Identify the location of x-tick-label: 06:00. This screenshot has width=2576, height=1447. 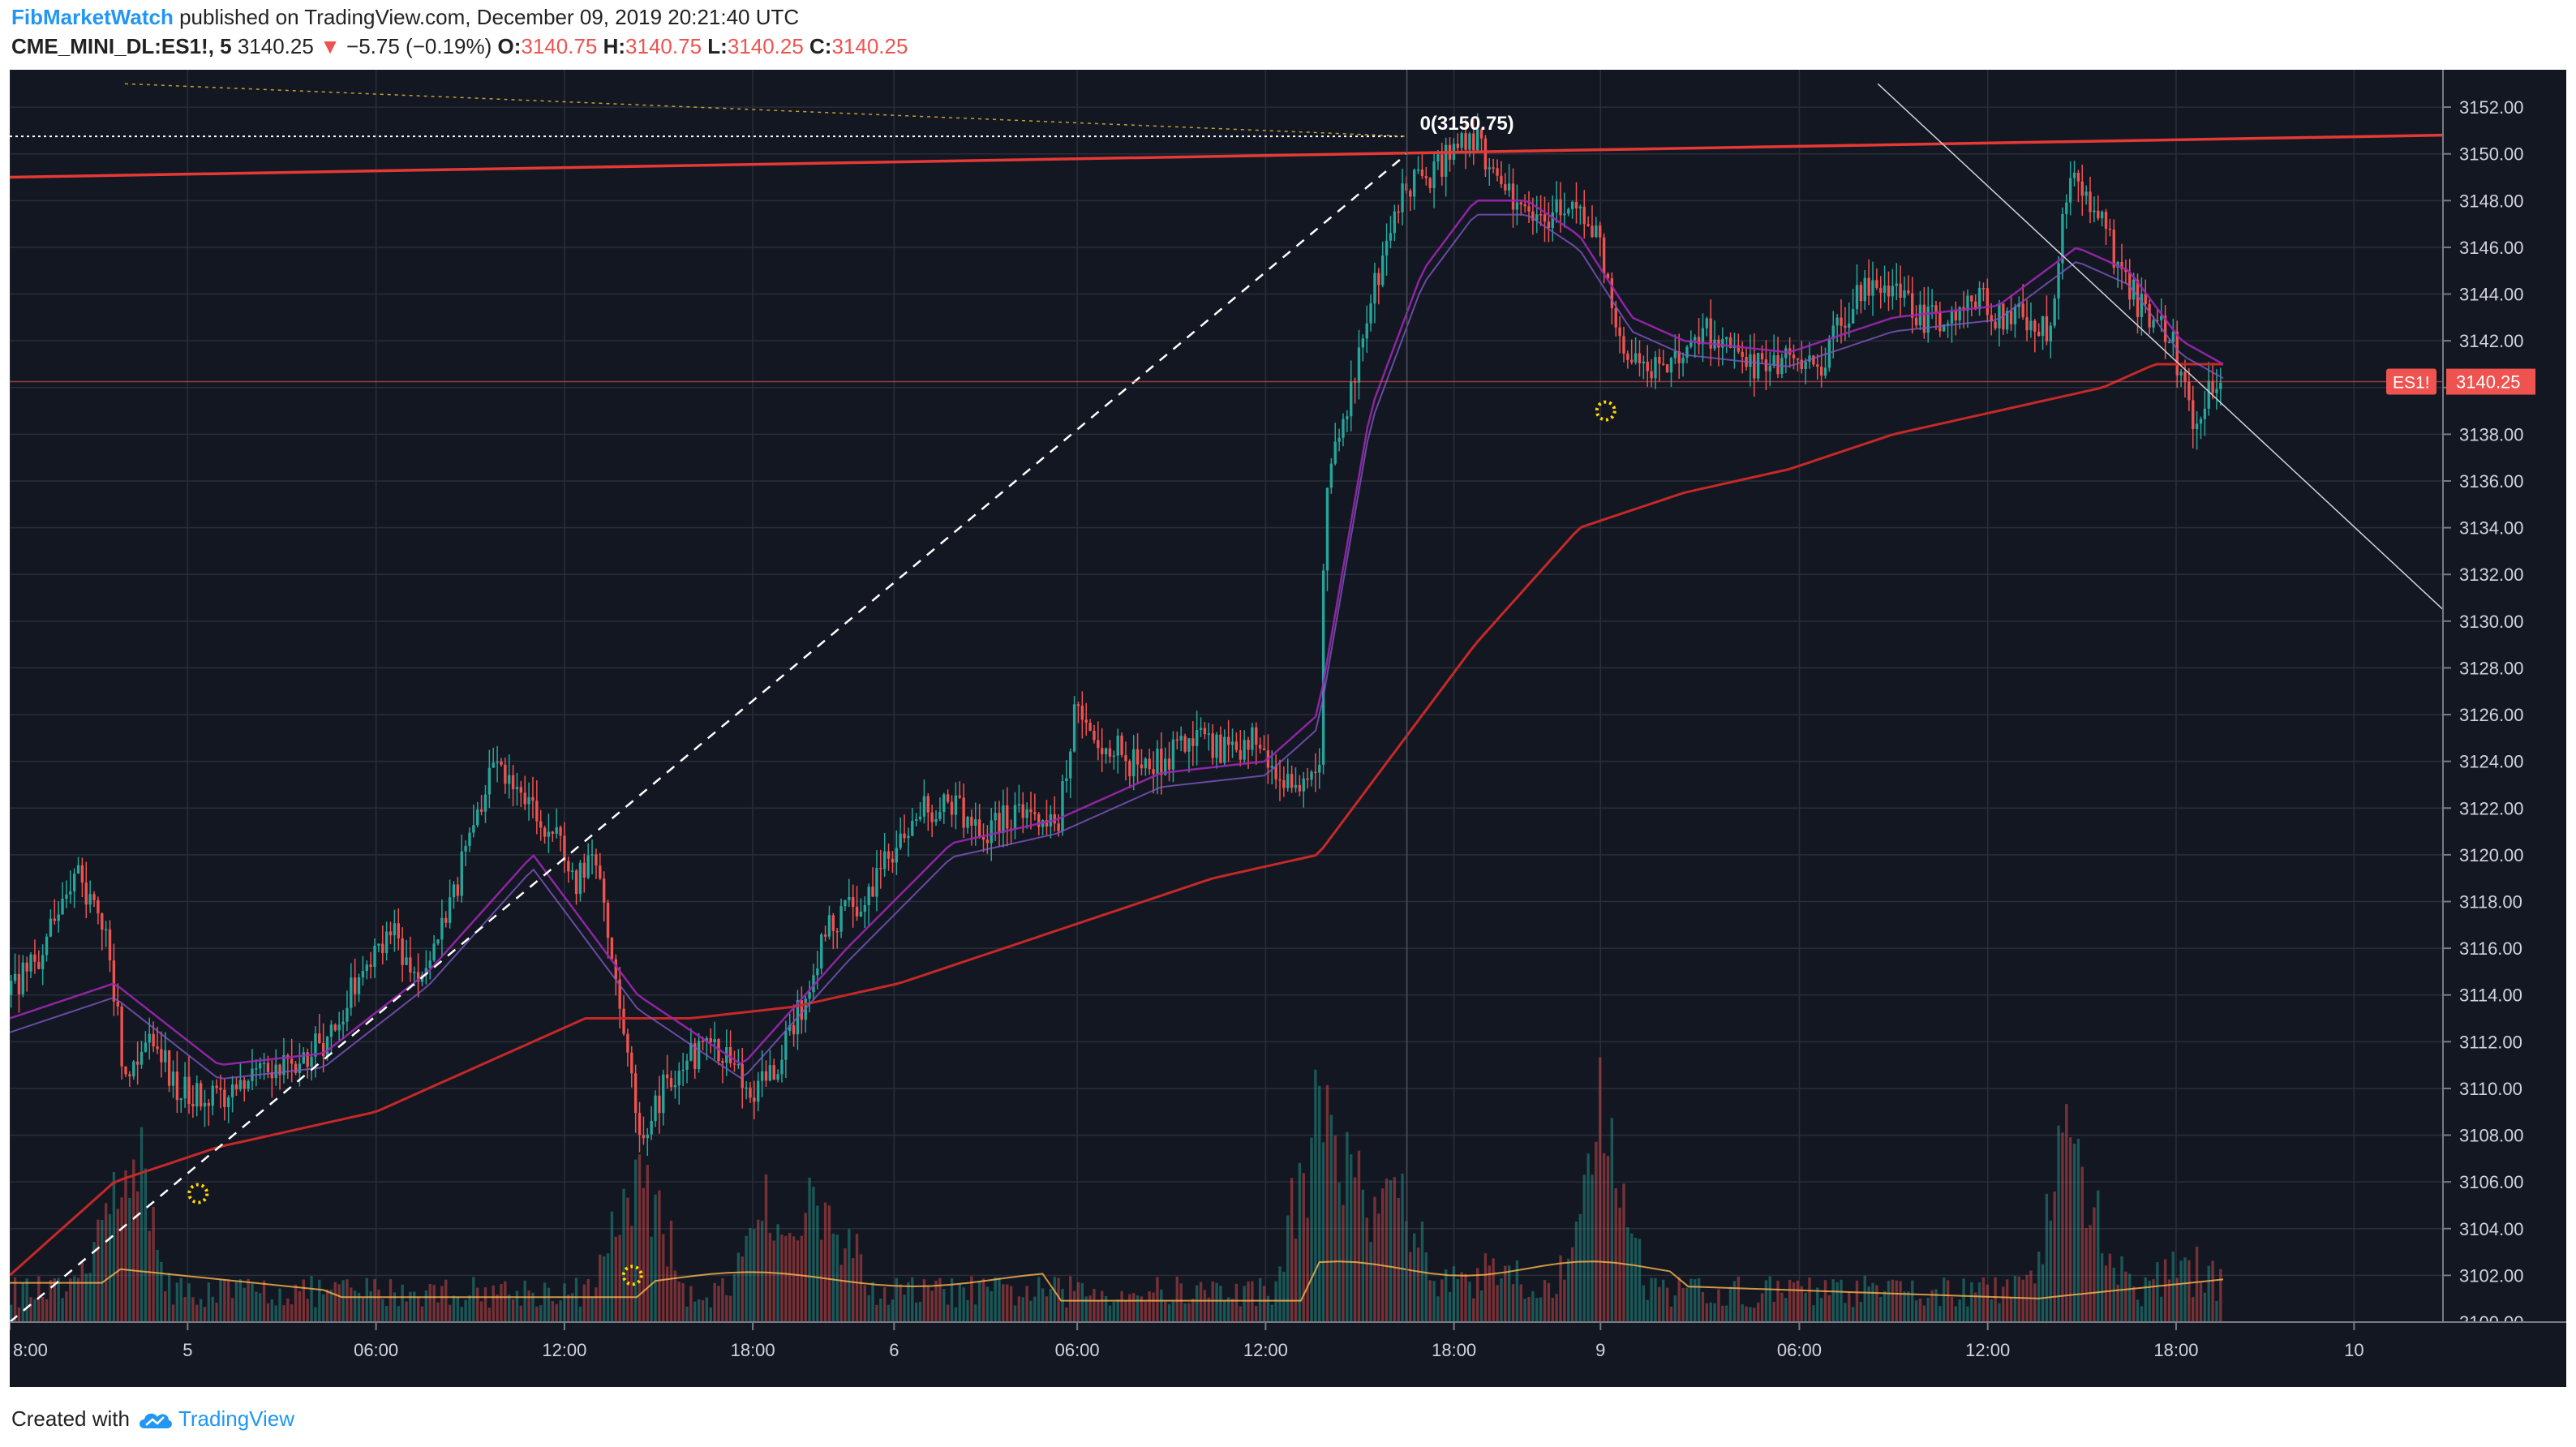
(376, 1350).